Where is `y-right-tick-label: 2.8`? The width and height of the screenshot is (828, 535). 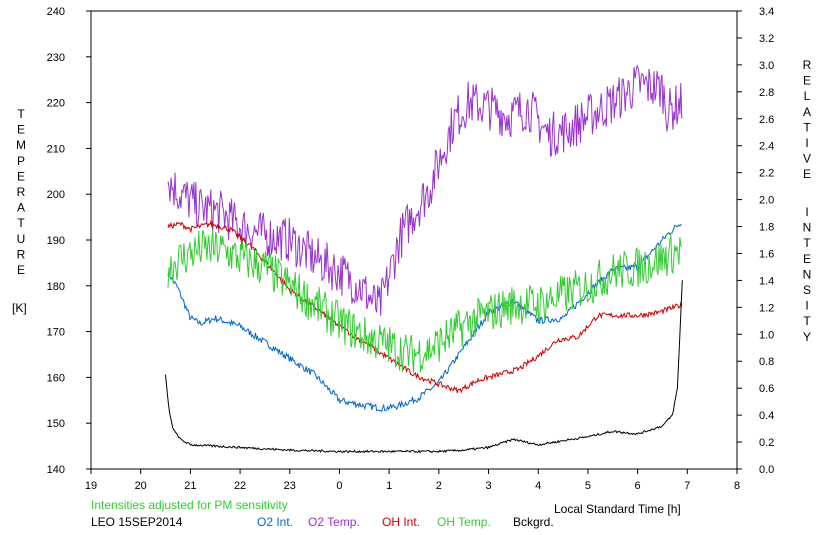
y-right-tick-label: 2.8 is located at coordinates (766, 93).